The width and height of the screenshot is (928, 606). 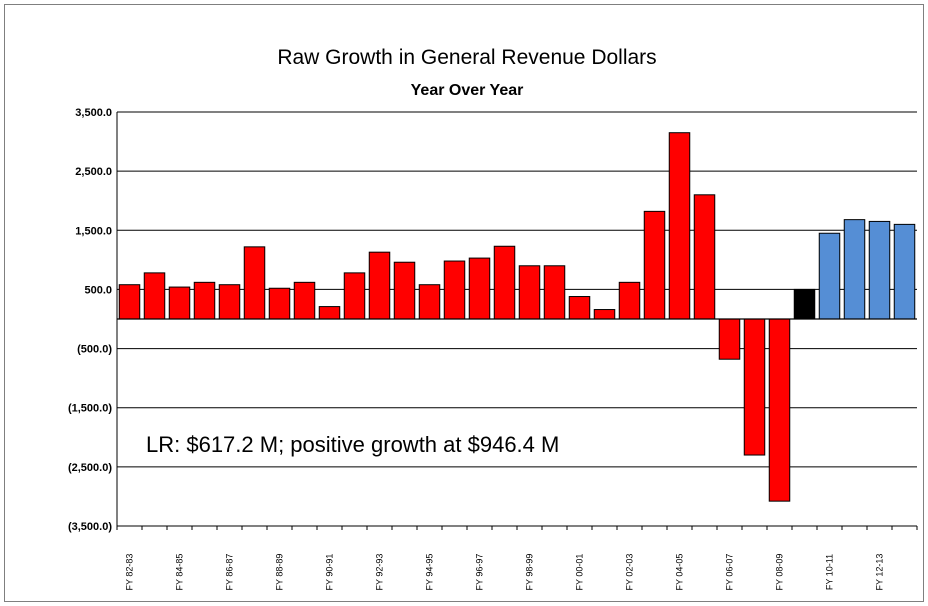 What do you see at coordinates (90, 468) in the screenshot?
I see `y-tick-label: (2,500.0)` at bounding box center [90, 468].